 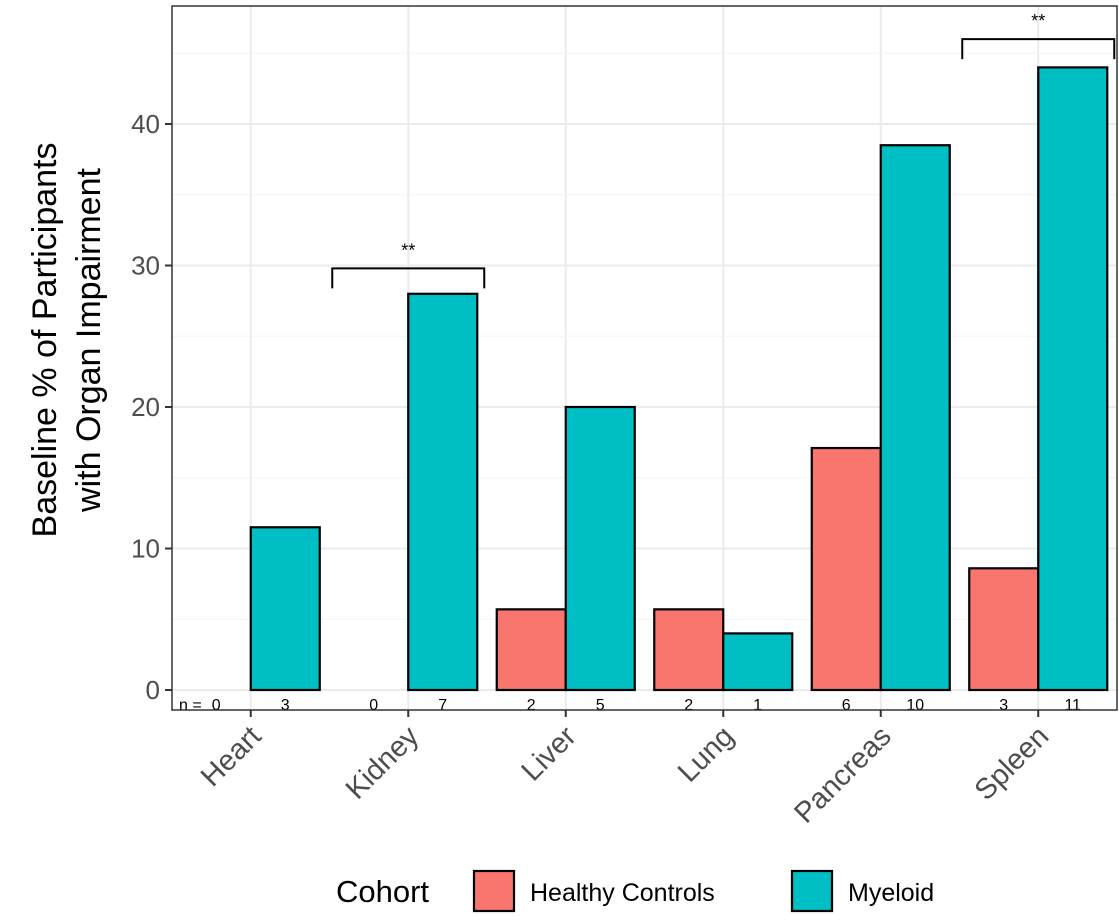 I want to click on bar-myeloid-kidney, so click(x=443, y=492).